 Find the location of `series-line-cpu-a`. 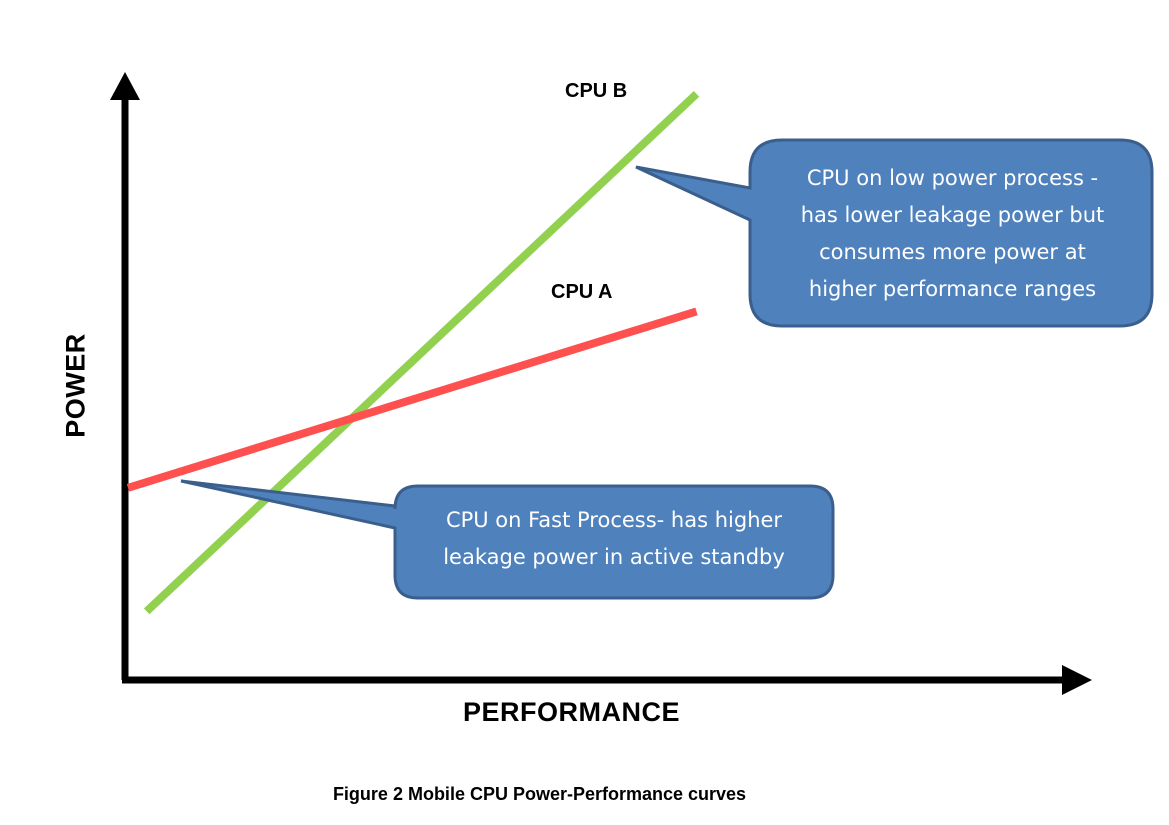

series-line-cpu-a is located at coordinates (412, 399).